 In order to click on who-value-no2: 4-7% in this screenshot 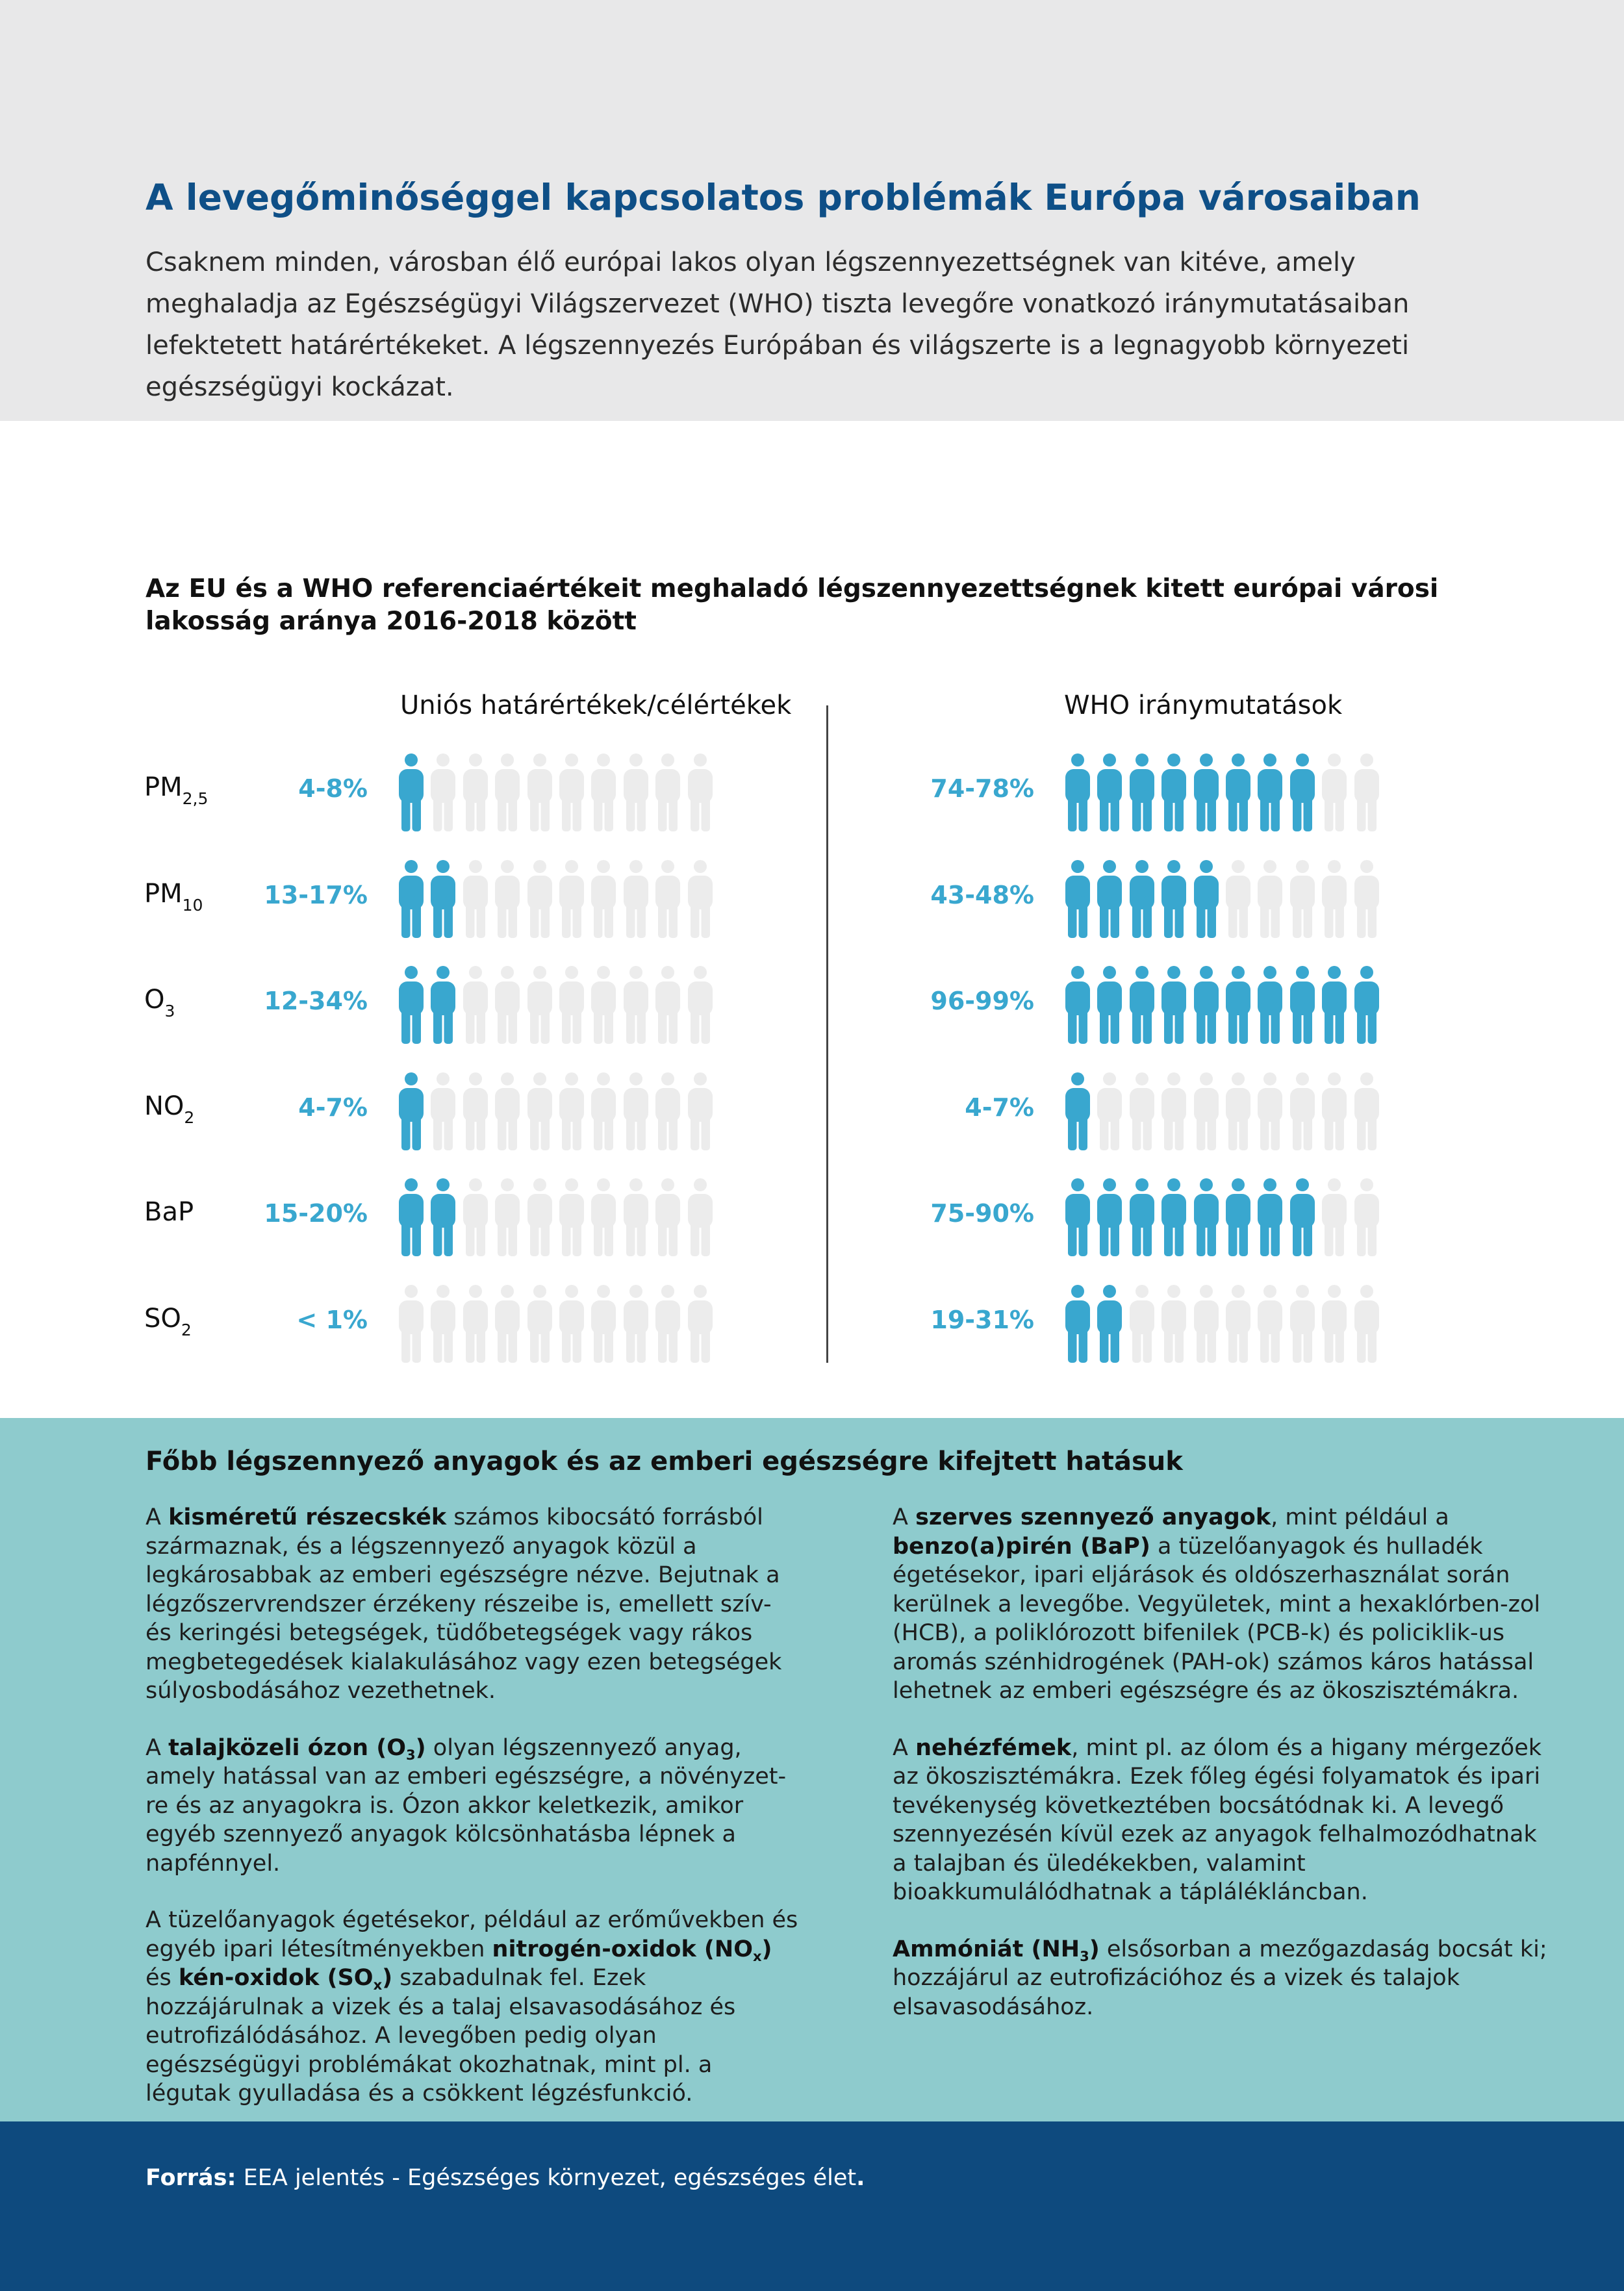, I will do `click(999, 1107)`.